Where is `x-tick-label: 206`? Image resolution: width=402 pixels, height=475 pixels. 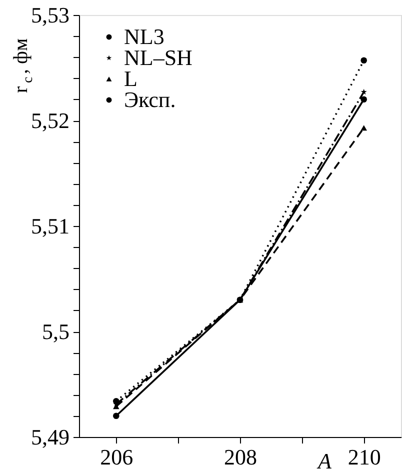 x-tick-label: 206 is located at coordinates (117, 457).